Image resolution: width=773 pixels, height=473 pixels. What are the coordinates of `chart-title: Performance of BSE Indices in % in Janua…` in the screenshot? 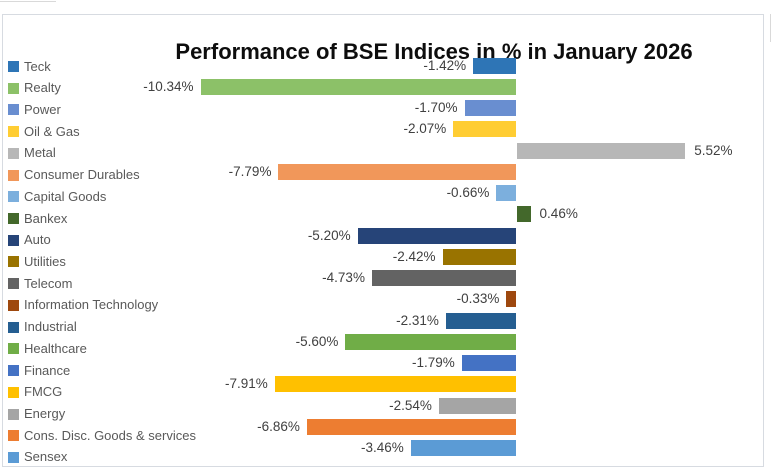 It's located at (434, 51).